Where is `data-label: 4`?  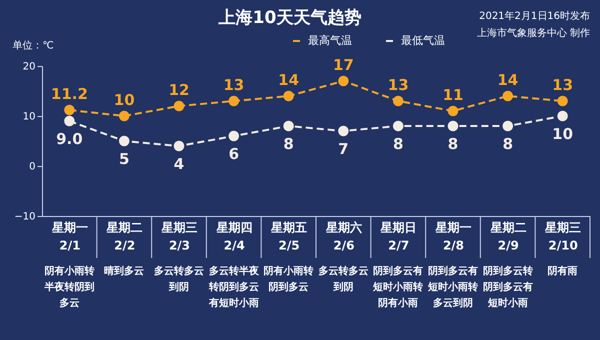
data-label: 4 is located at coordinates (179, 164).